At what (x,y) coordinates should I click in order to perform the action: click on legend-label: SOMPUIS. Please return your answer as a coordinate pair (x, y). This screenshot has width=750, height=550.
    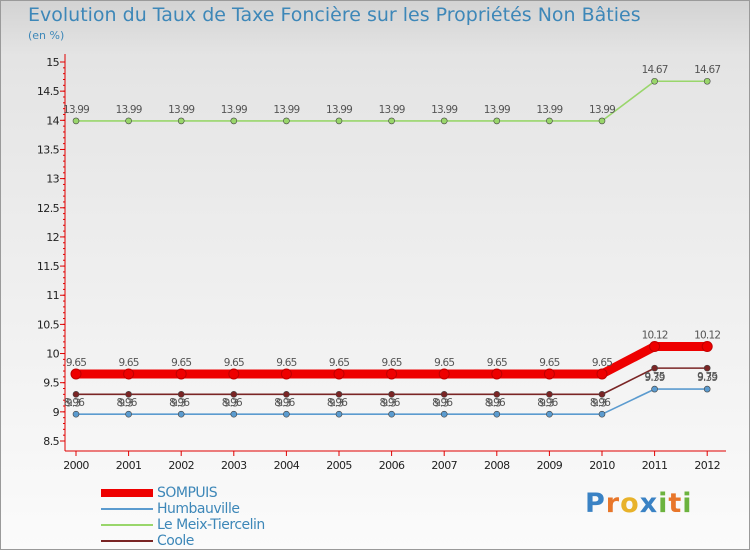
    Looking at the image, I should click on (187, 493).